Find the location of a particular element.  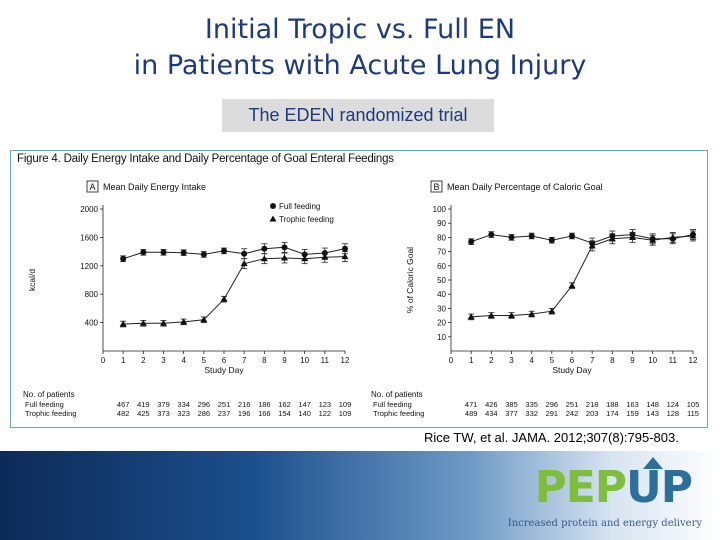

patient-count-trophic: 373 is located at coordinates (163, 413).